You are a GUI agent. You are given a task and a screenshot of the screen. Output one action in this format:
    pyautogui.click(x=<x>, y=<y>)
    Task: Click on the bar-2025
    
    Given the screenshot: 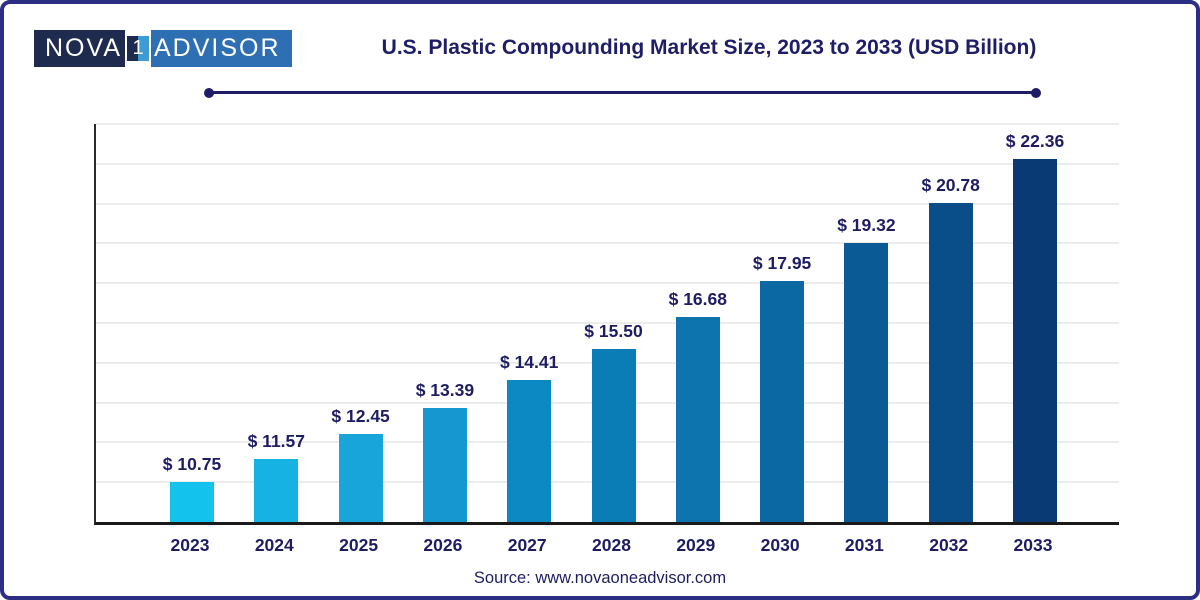 What is the action you would take?
    pyautogui.click(x=360, y=478)
    